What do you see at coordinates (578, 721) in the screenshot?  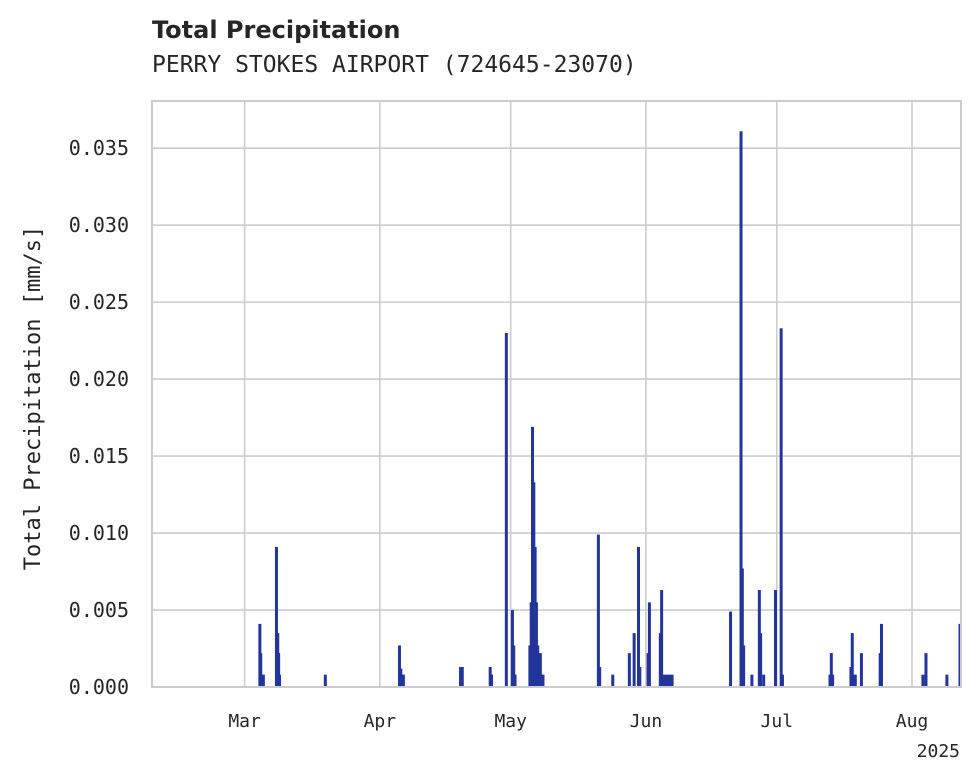 I see `x-axis-ticks: Mar Apr May Jun Jul Aug` at bounding box center [578, 721].